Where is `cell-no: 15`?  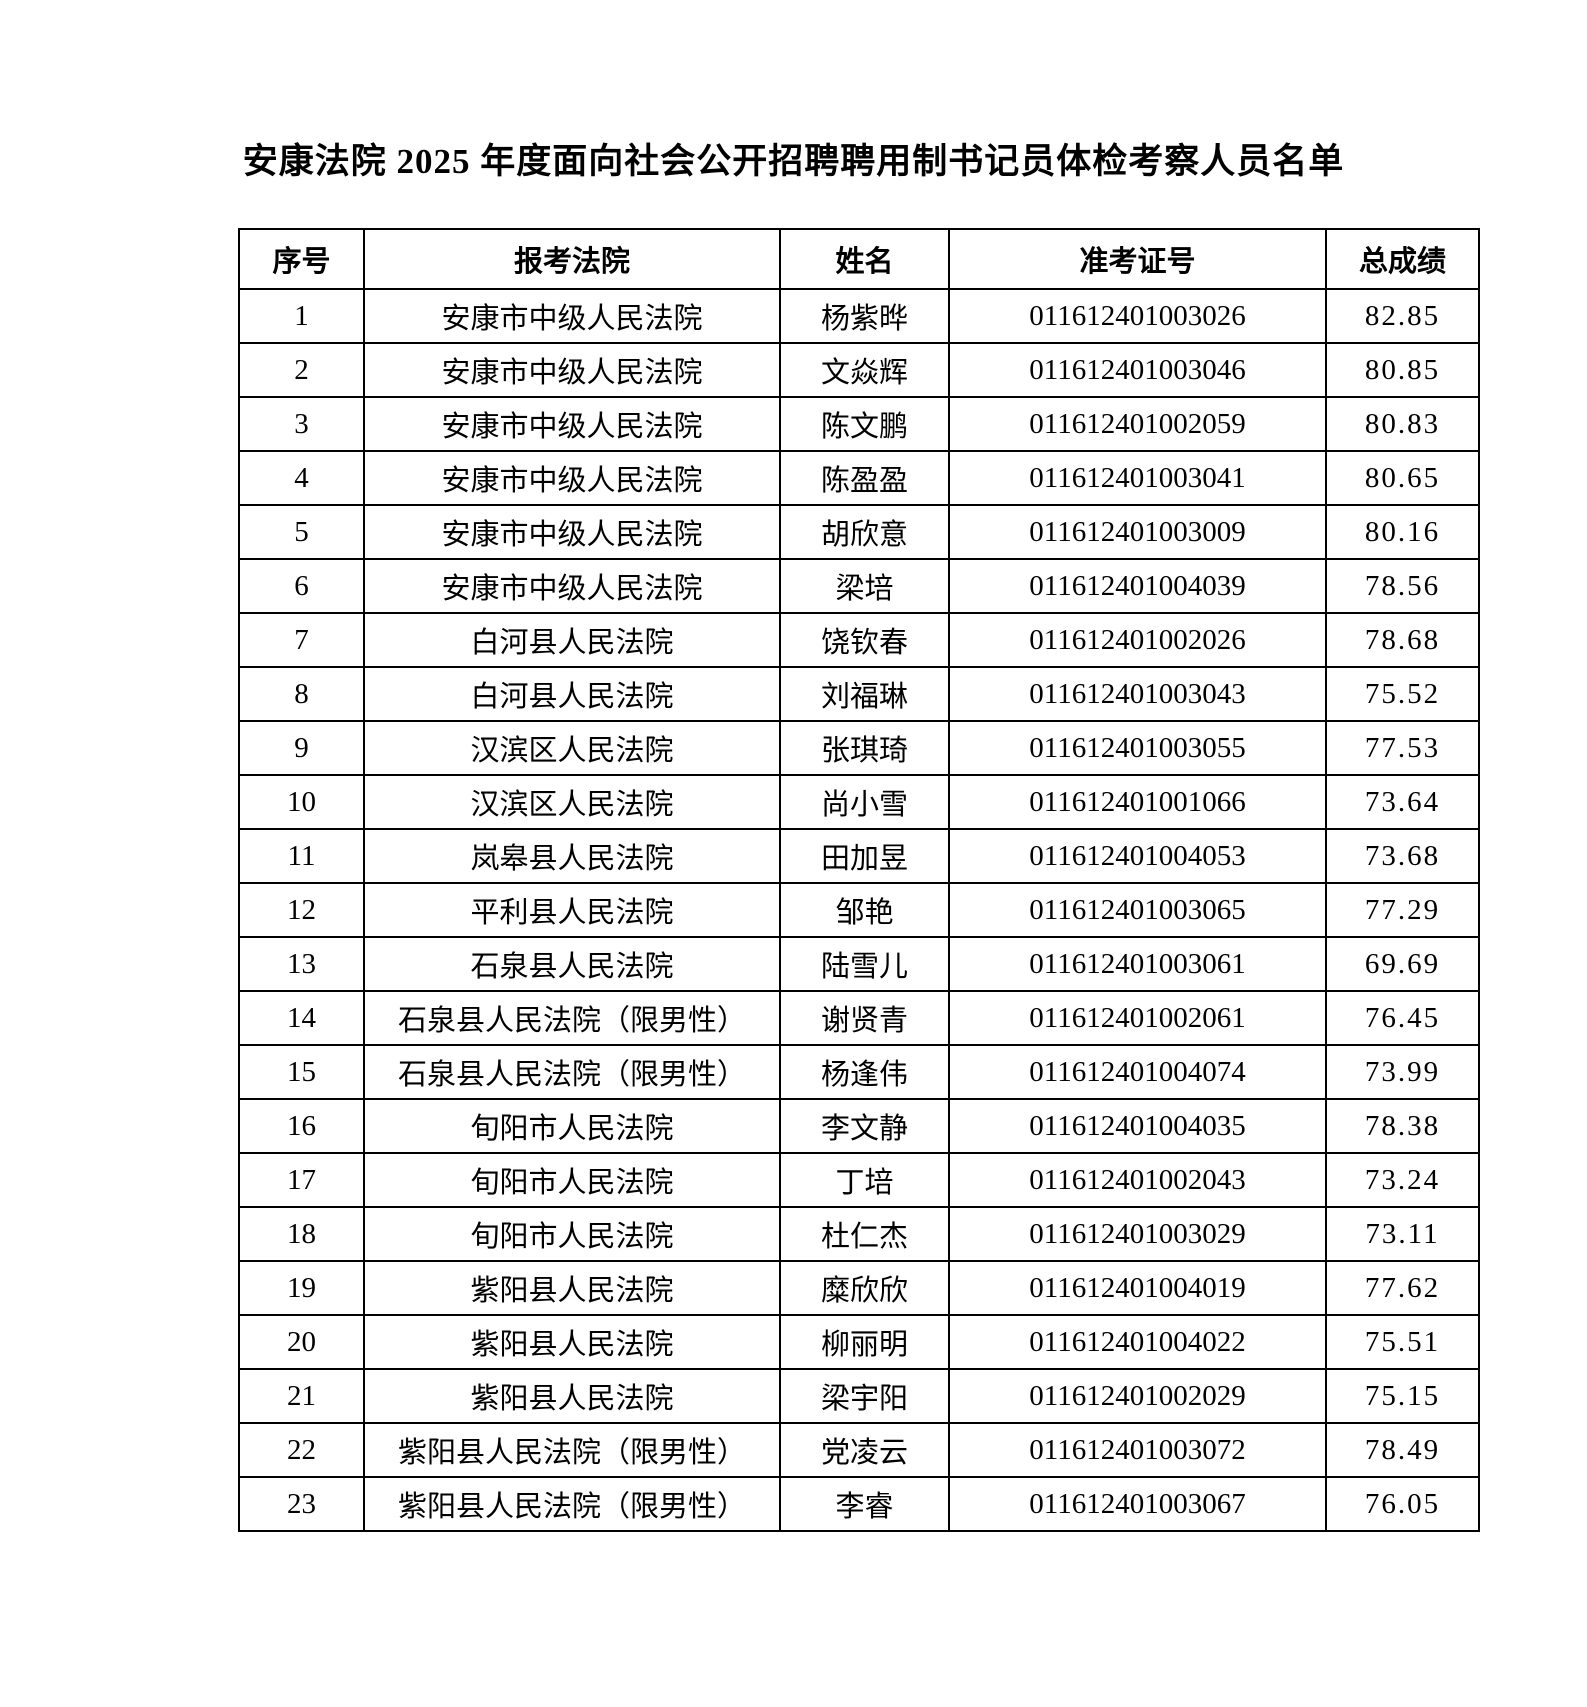
cell-no: 15 is located at coordinates (301, 1072).